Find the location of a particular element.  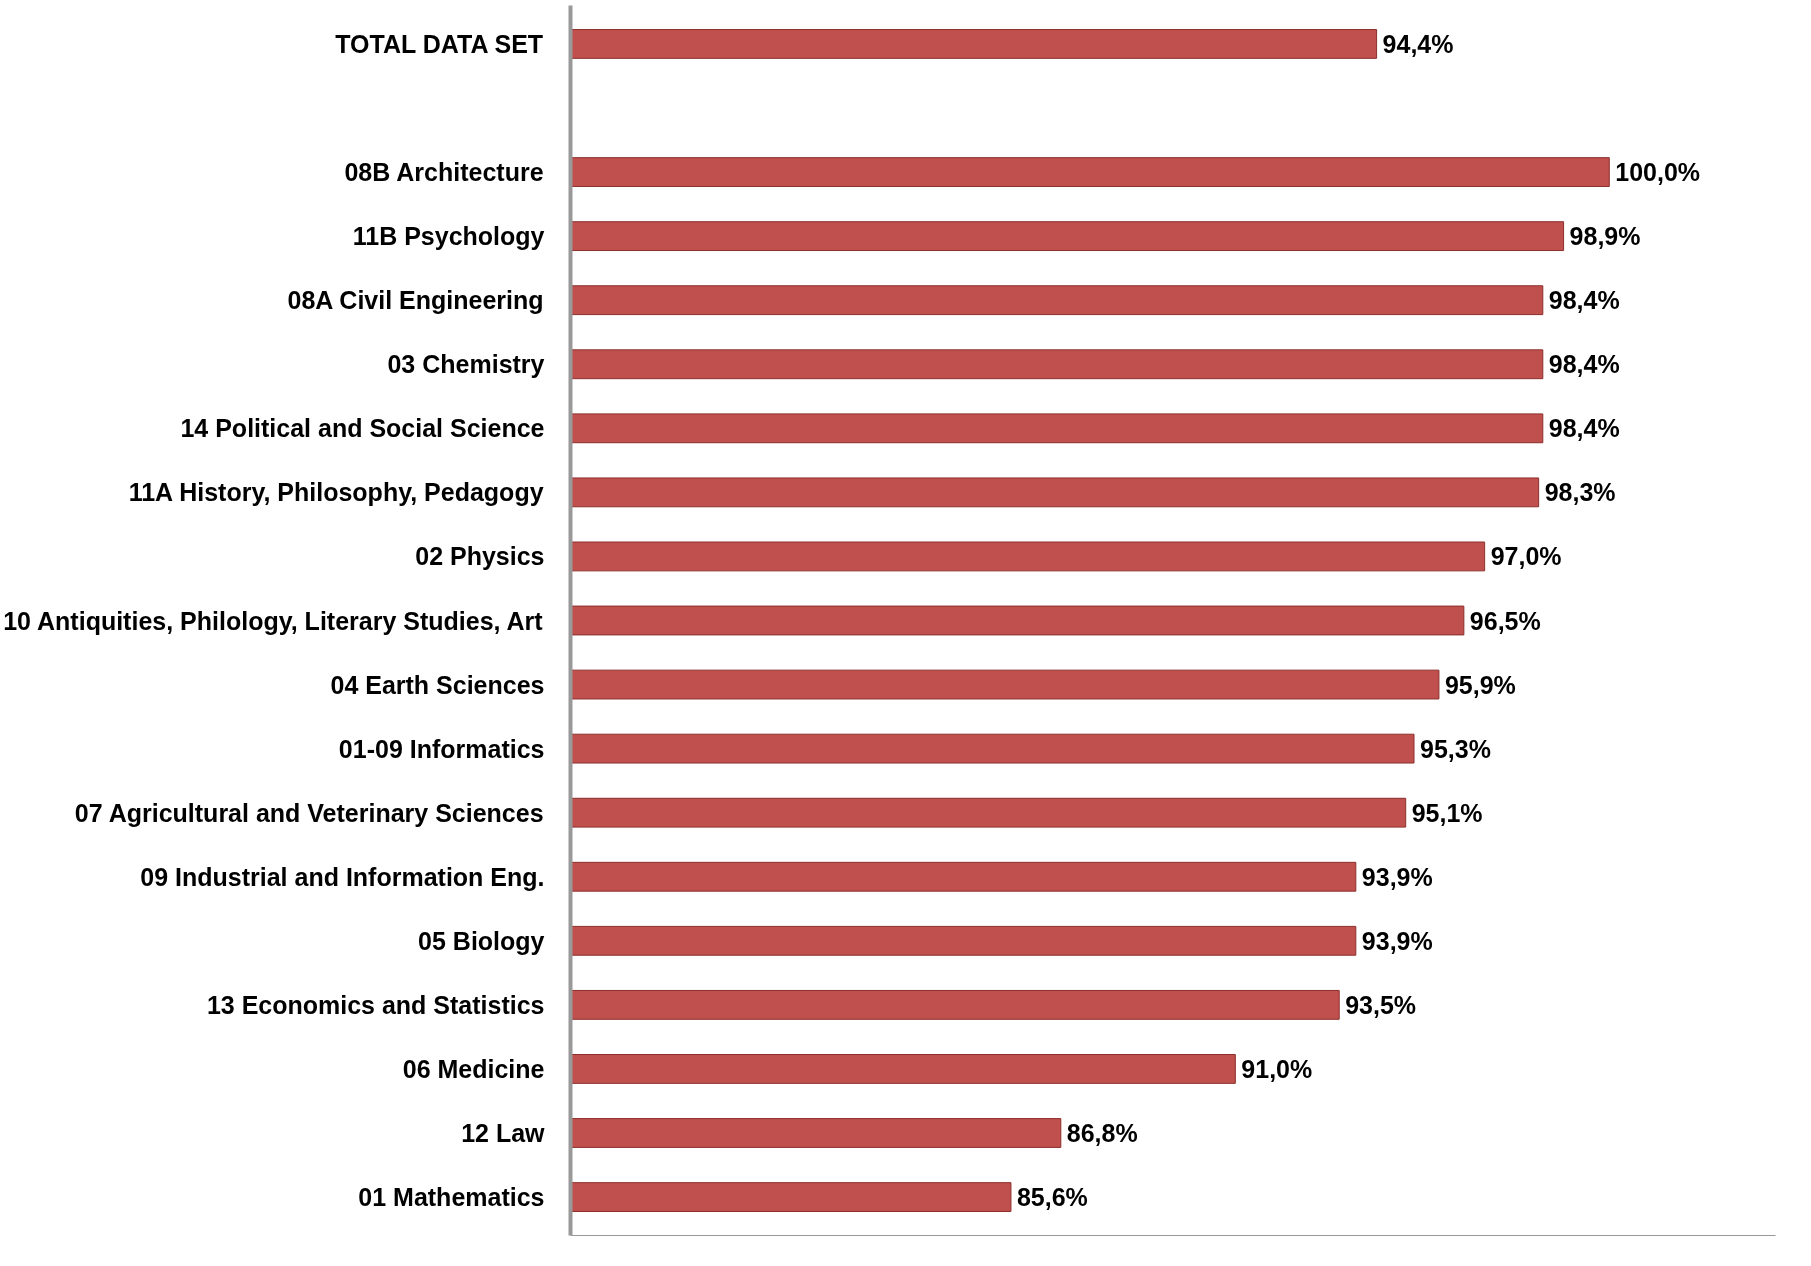

y-tick-label: 01 Mathematics is located at coordinates (451, 1197).